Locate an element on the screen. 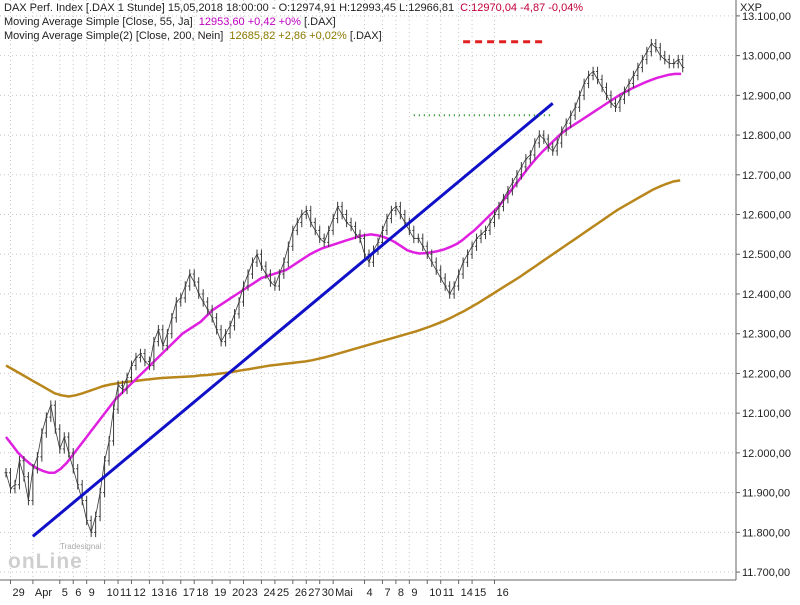 This screenshot has width=800, height=605. legend-price-close: C:12970,04 -4,87 -0,04% is located at coordinates (522, 8).